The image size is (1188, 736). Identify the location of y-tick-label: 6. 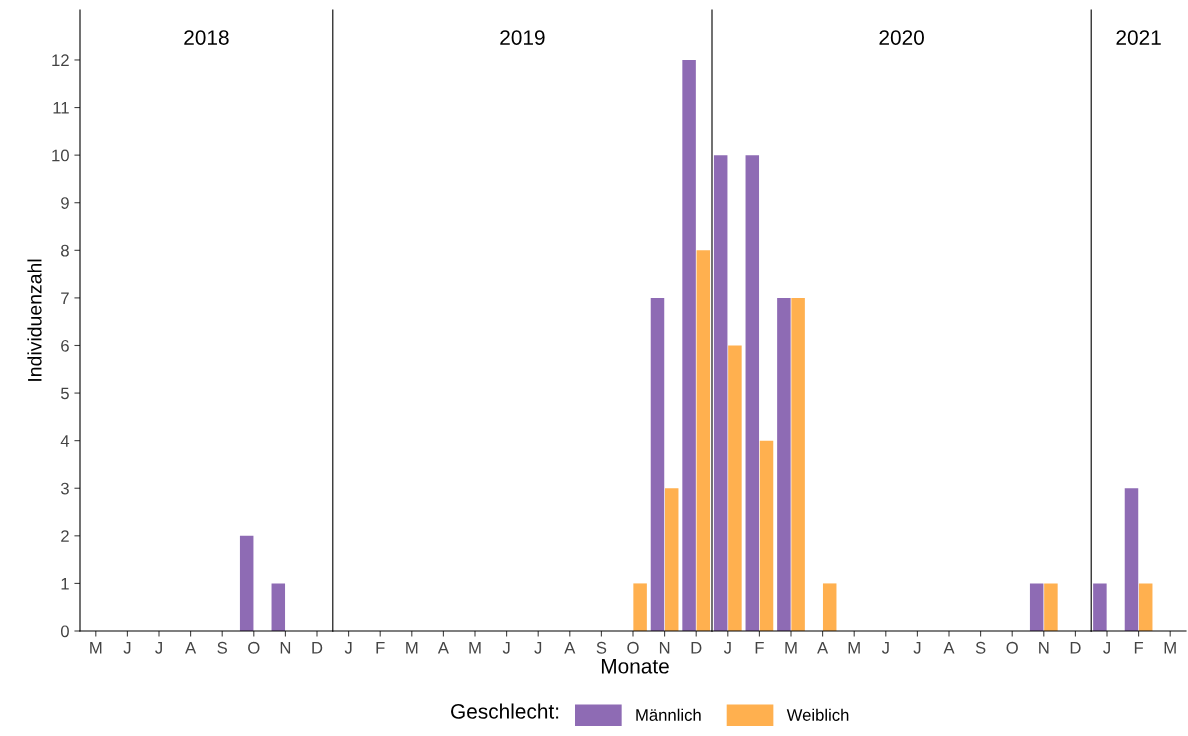
(65, 345).